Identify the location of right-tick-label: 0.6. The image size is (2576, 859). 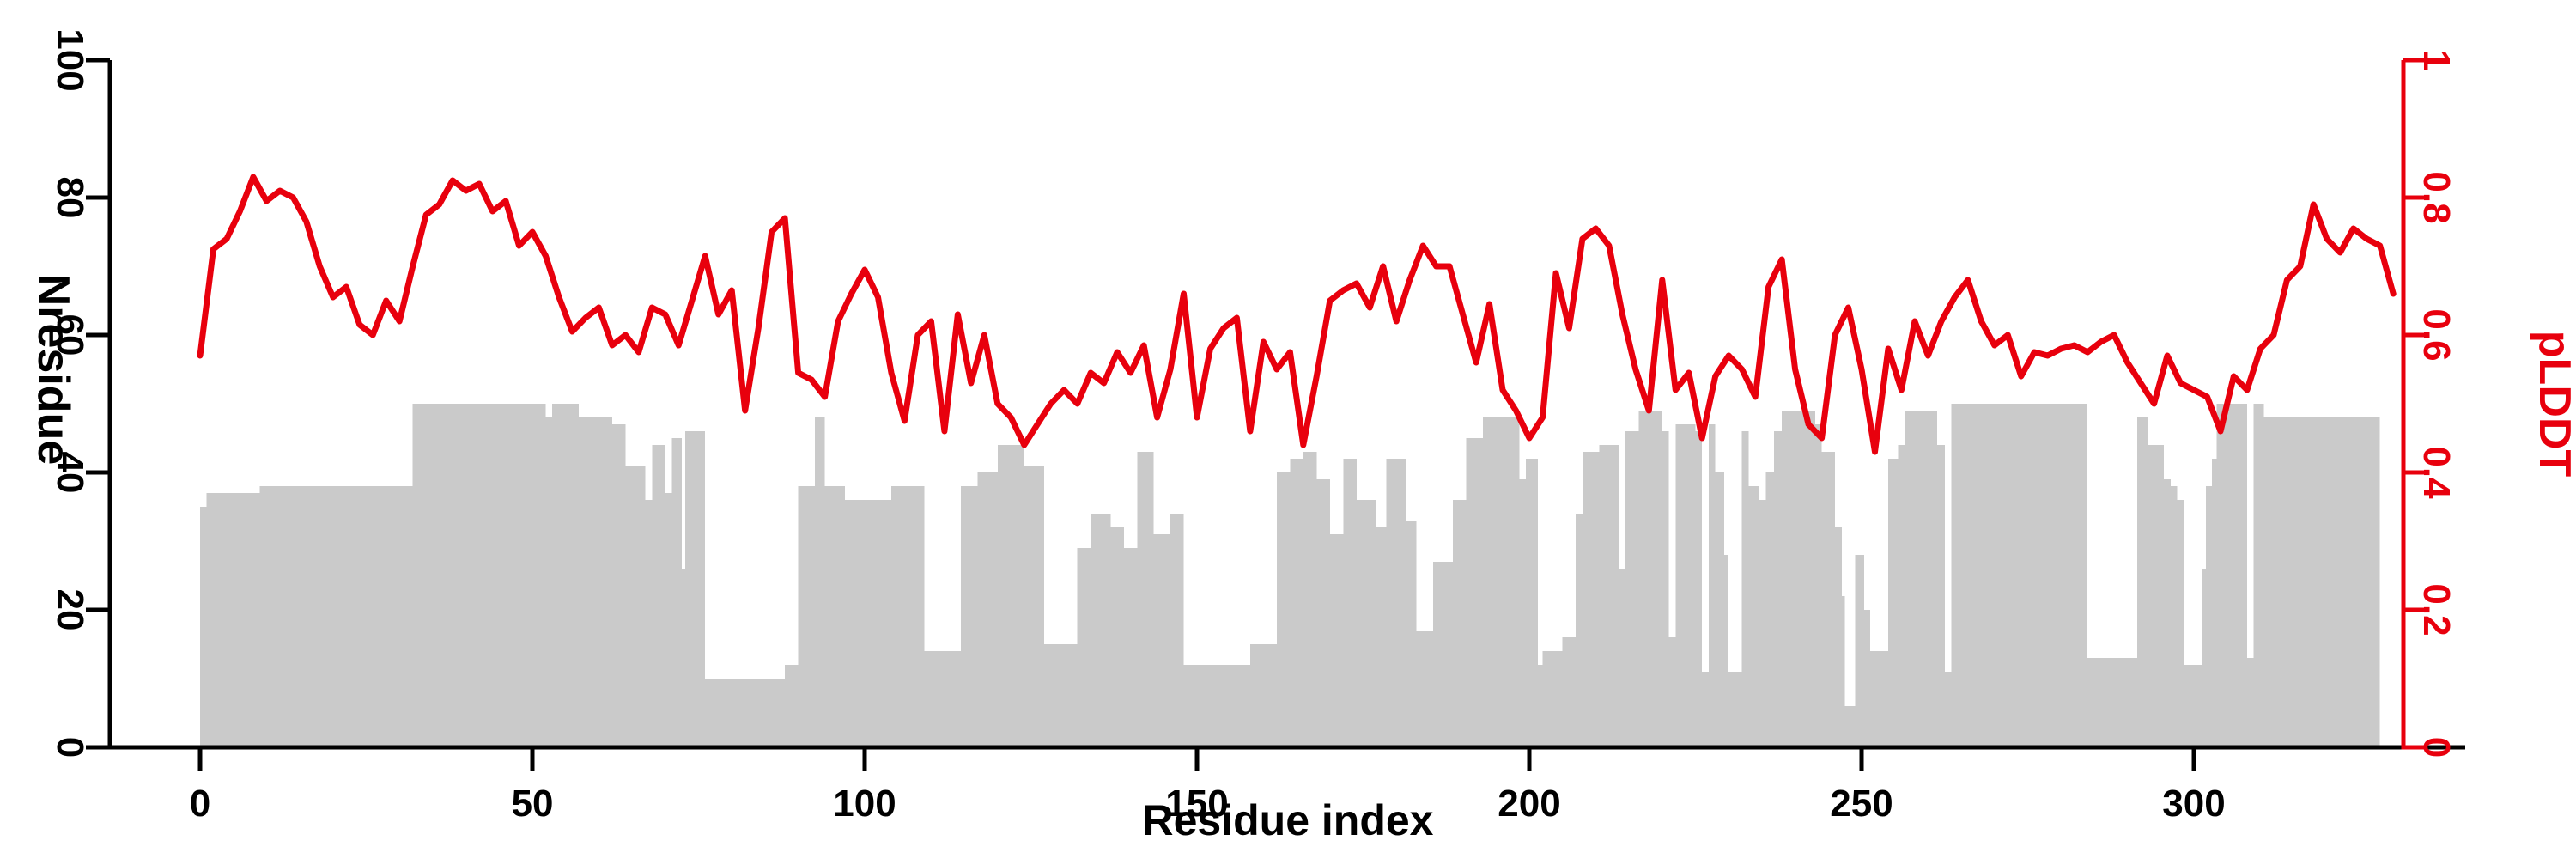
(2436, 334).